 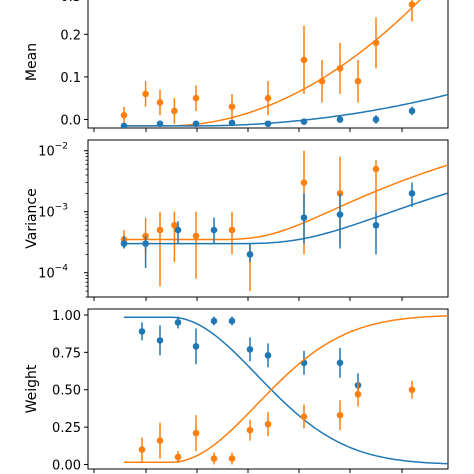 I want to click on y-axis-label: Mean, so click(x=32, y=62).